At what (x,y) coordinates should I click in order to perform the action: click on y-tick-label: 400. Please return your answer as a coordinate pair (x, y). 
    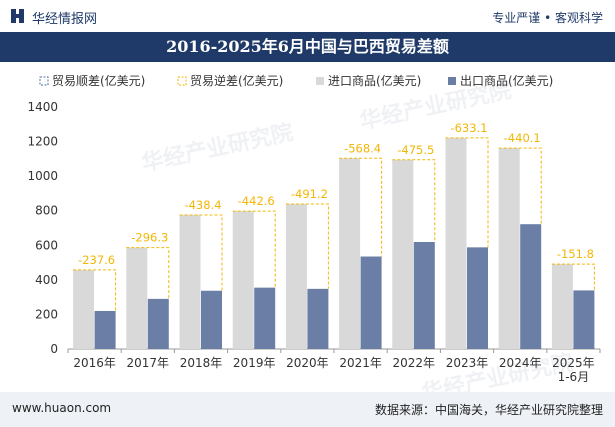
    Looking at the image, I should click on (46, 280).